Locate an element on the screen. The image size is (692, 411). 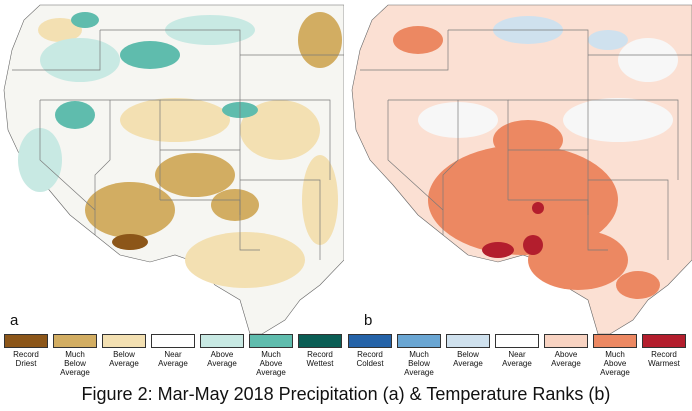
legend-item-record-wettest: Record Wettest is located at coordinates (320, 351).